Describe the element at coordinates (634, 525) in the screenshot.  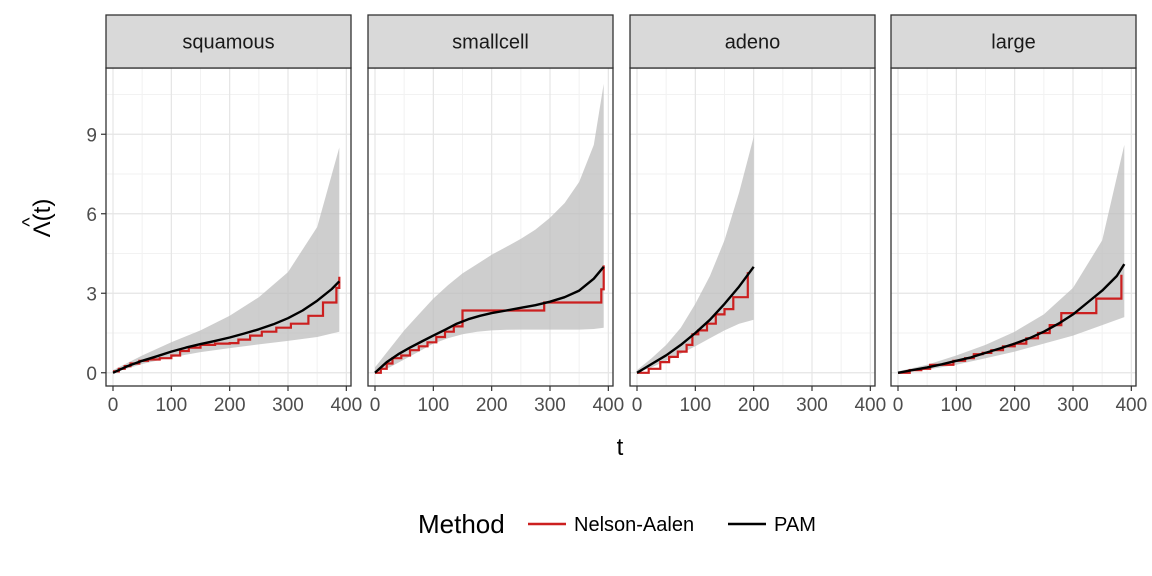
I see `legend-label-nelson-aalen: Nelson-Aalen` at that location.